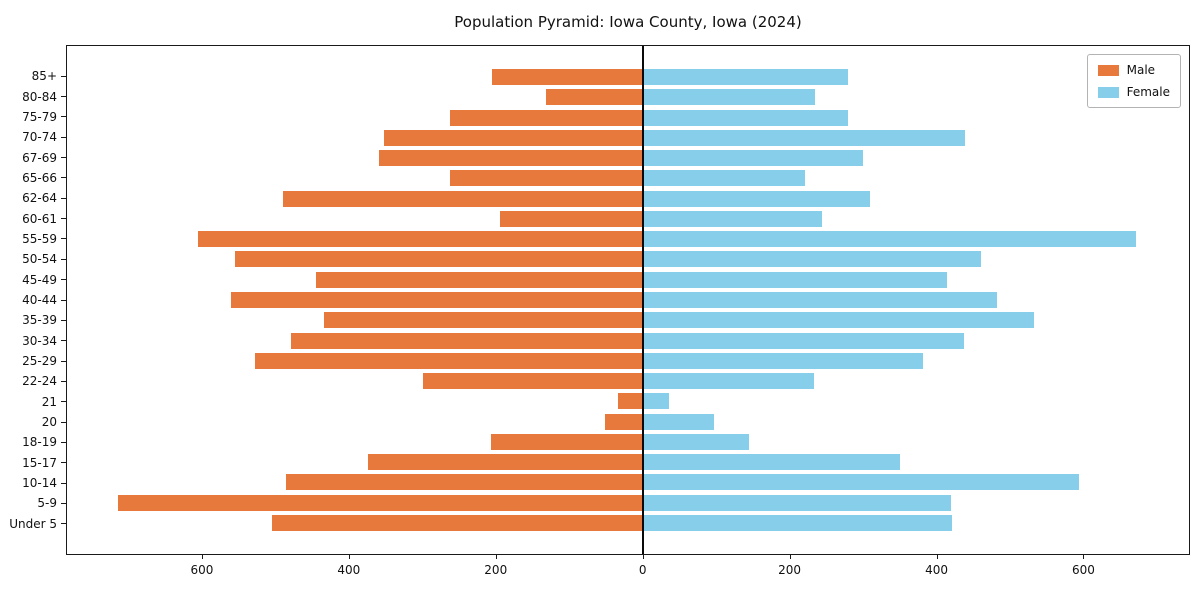 This screenshot has width=1200, height=600. I want to click on x-axis: 600 400 200 0 200 400 600, so click(628, 570).